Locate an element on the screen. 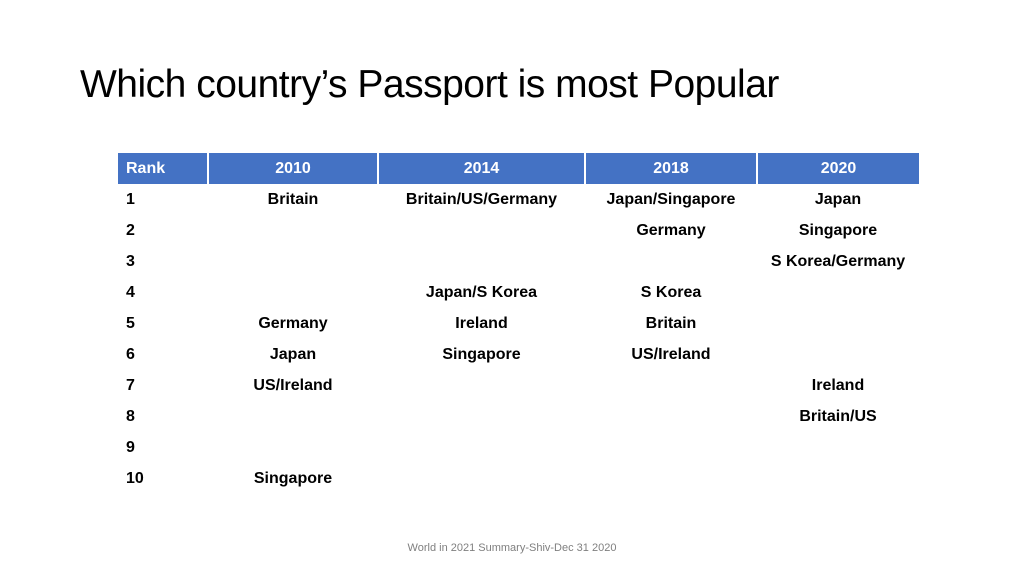 The image size is (1024, 576). table-row: 4 Japan/S Korea S Korea is located at coordinates (518, 292).